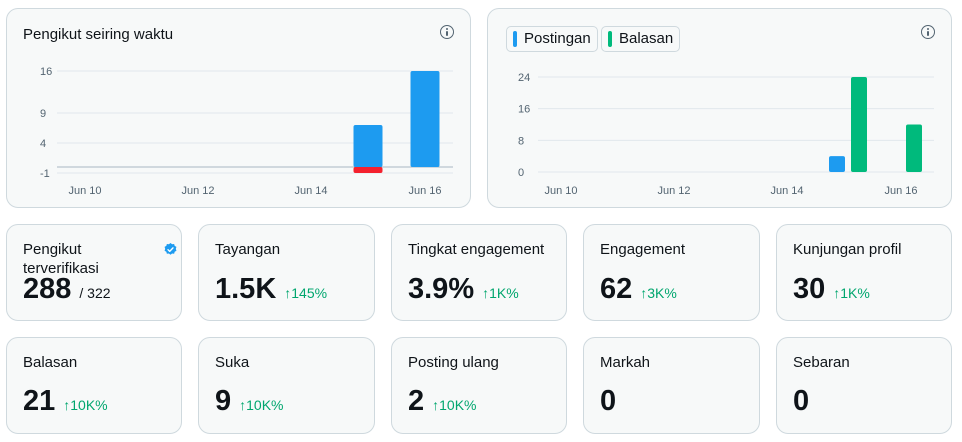 This screenshot has height=442, width=962. Describe the element at coordinates (453, 362) in the screenshot. I see `stat-label: Posting ulang` at that location.